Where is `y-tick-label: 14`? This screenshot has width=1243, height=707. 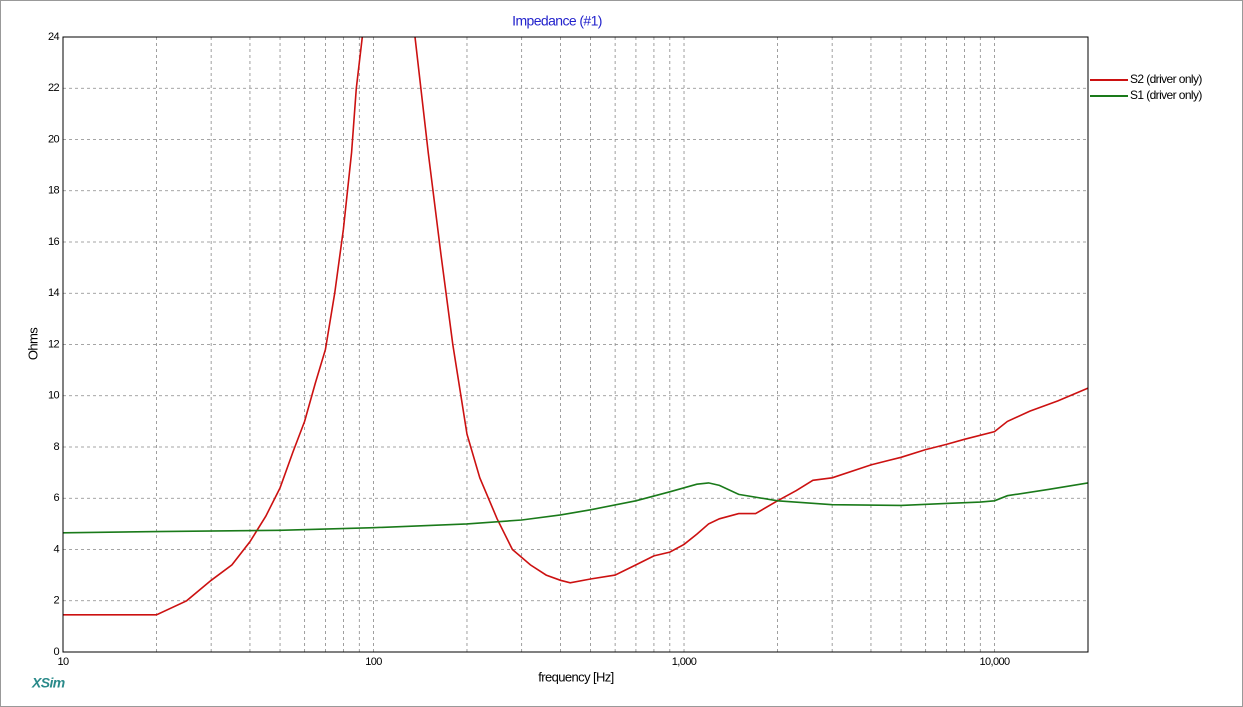
y-tick-label: 14 is located at coordinates (54, 293).